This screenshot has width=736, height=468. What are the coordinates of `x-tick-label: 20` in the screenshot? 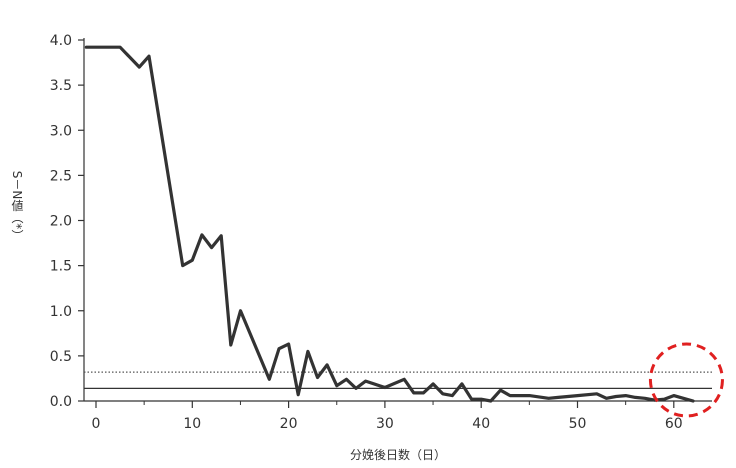 It's located at (289, 424).